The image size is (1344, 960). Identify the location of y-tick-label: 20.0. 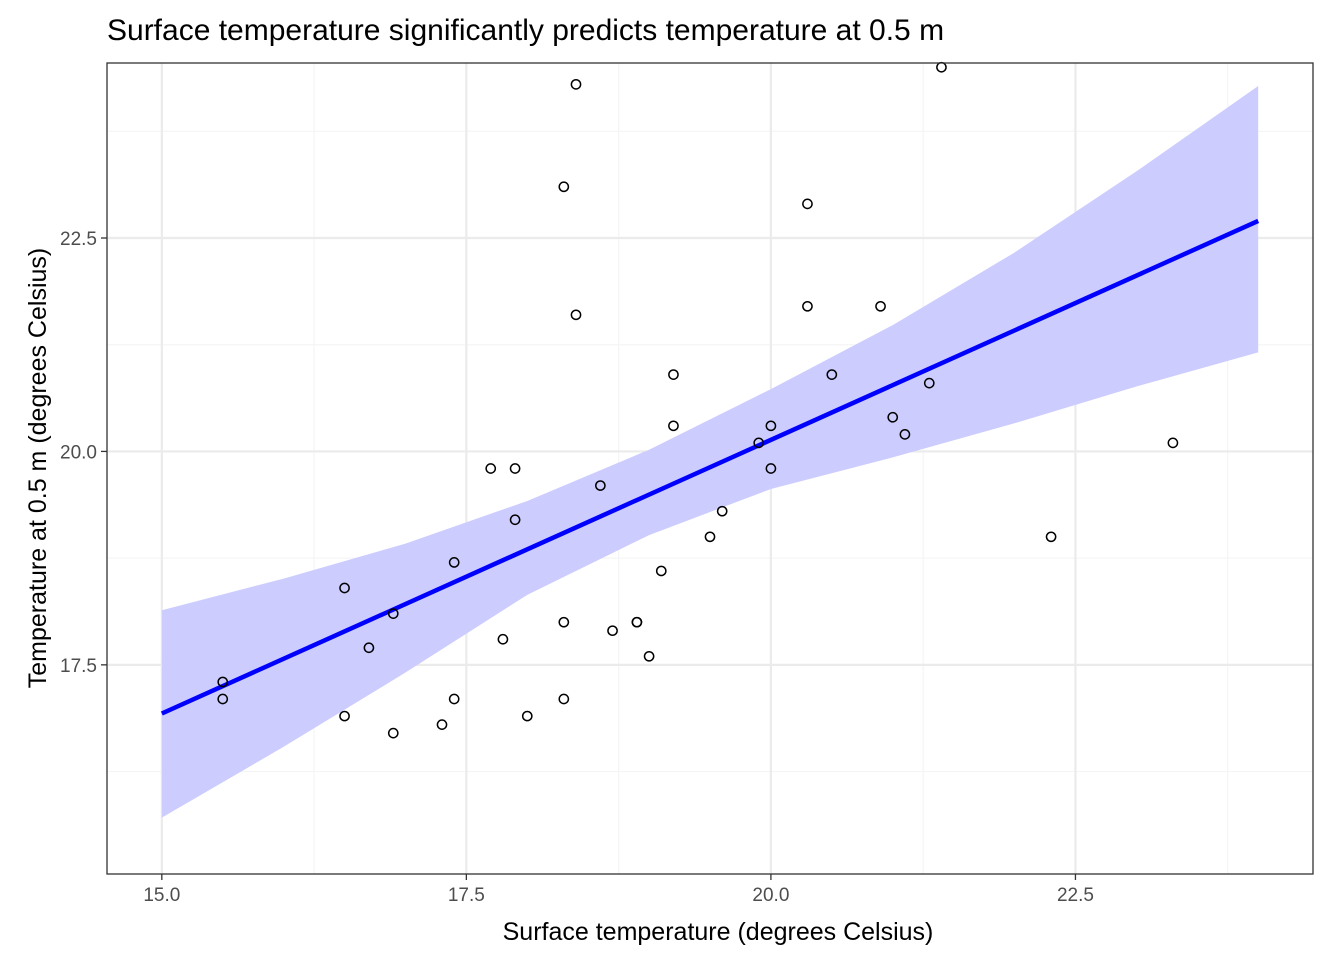
(78, 452).